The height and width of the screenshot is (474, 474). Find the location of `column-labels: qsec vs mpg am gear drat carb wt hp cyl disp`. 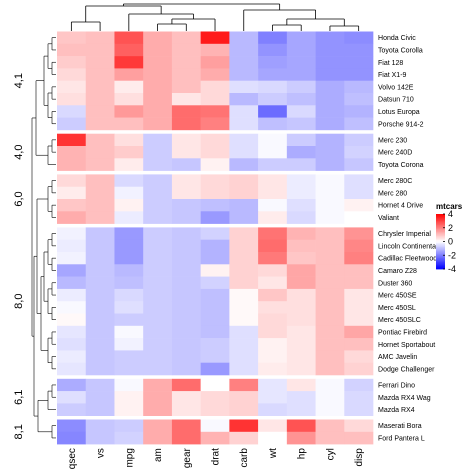

column-labels: qsec vs mpg am gear drat carb wt hp cyl disp is located at coordinates (216, 458).